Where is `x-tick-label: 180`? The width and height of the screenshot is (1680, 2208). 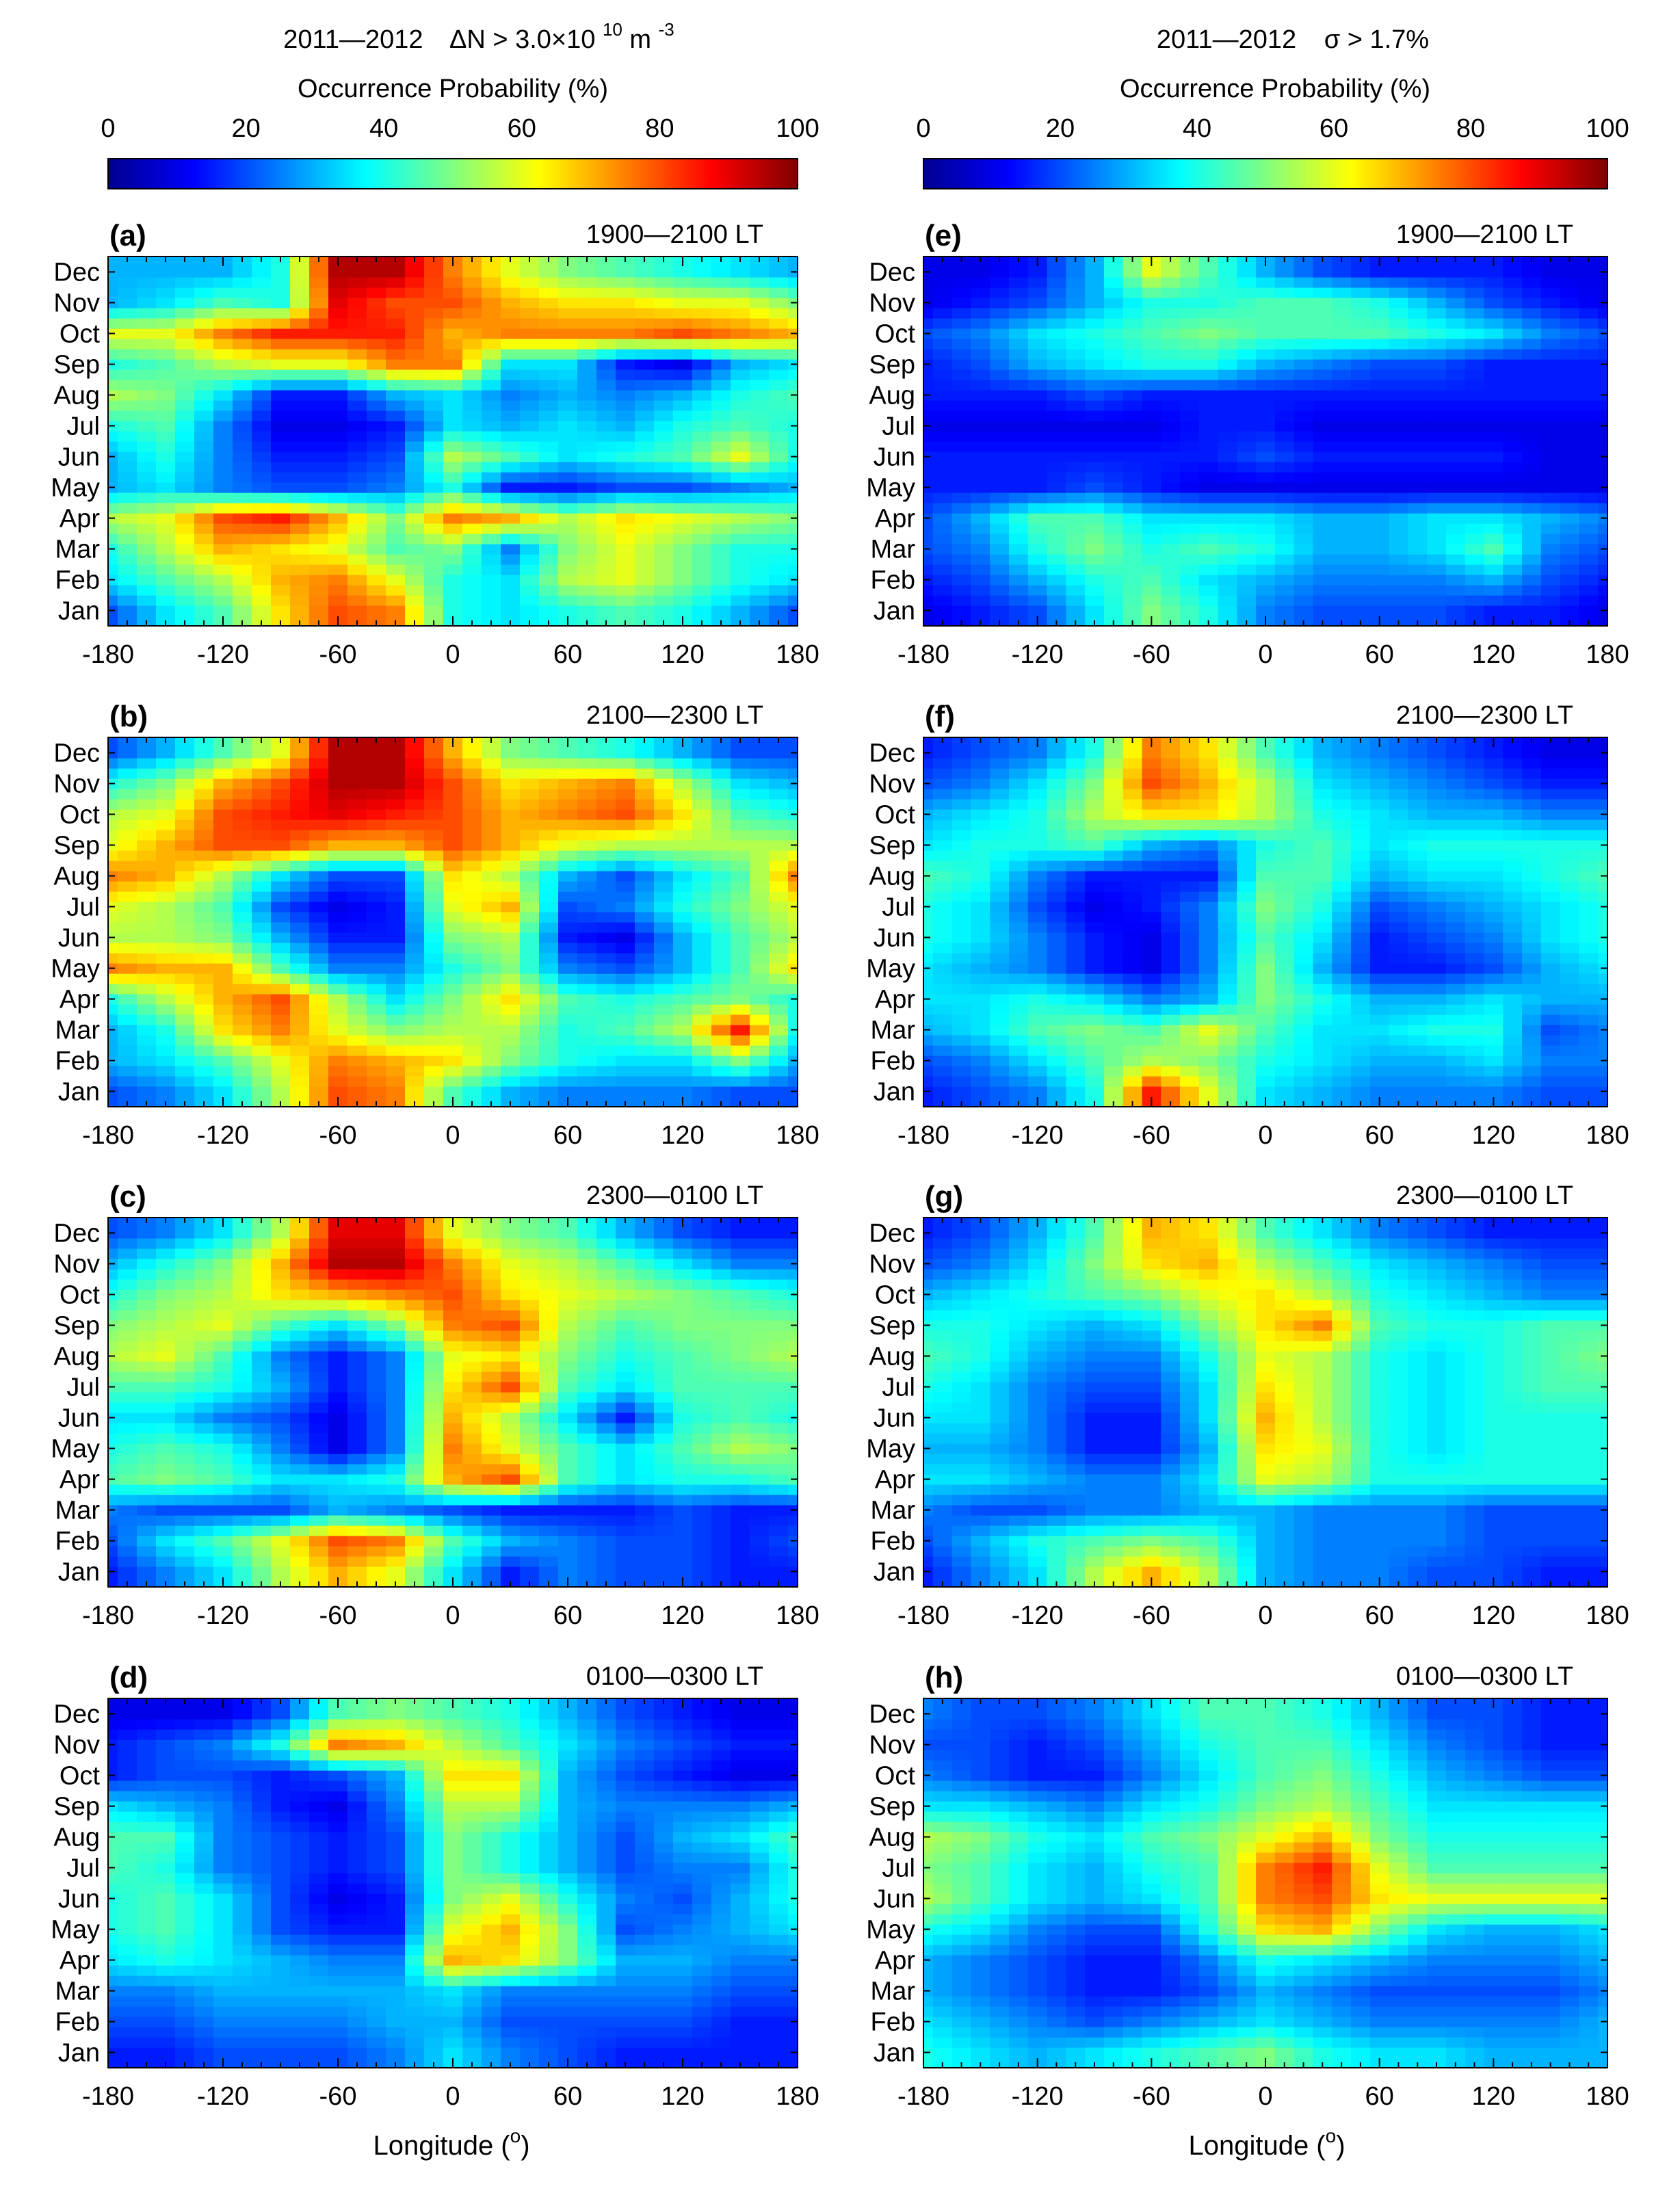
x-tick-label: 180 is located at coordinates (797, 1615).